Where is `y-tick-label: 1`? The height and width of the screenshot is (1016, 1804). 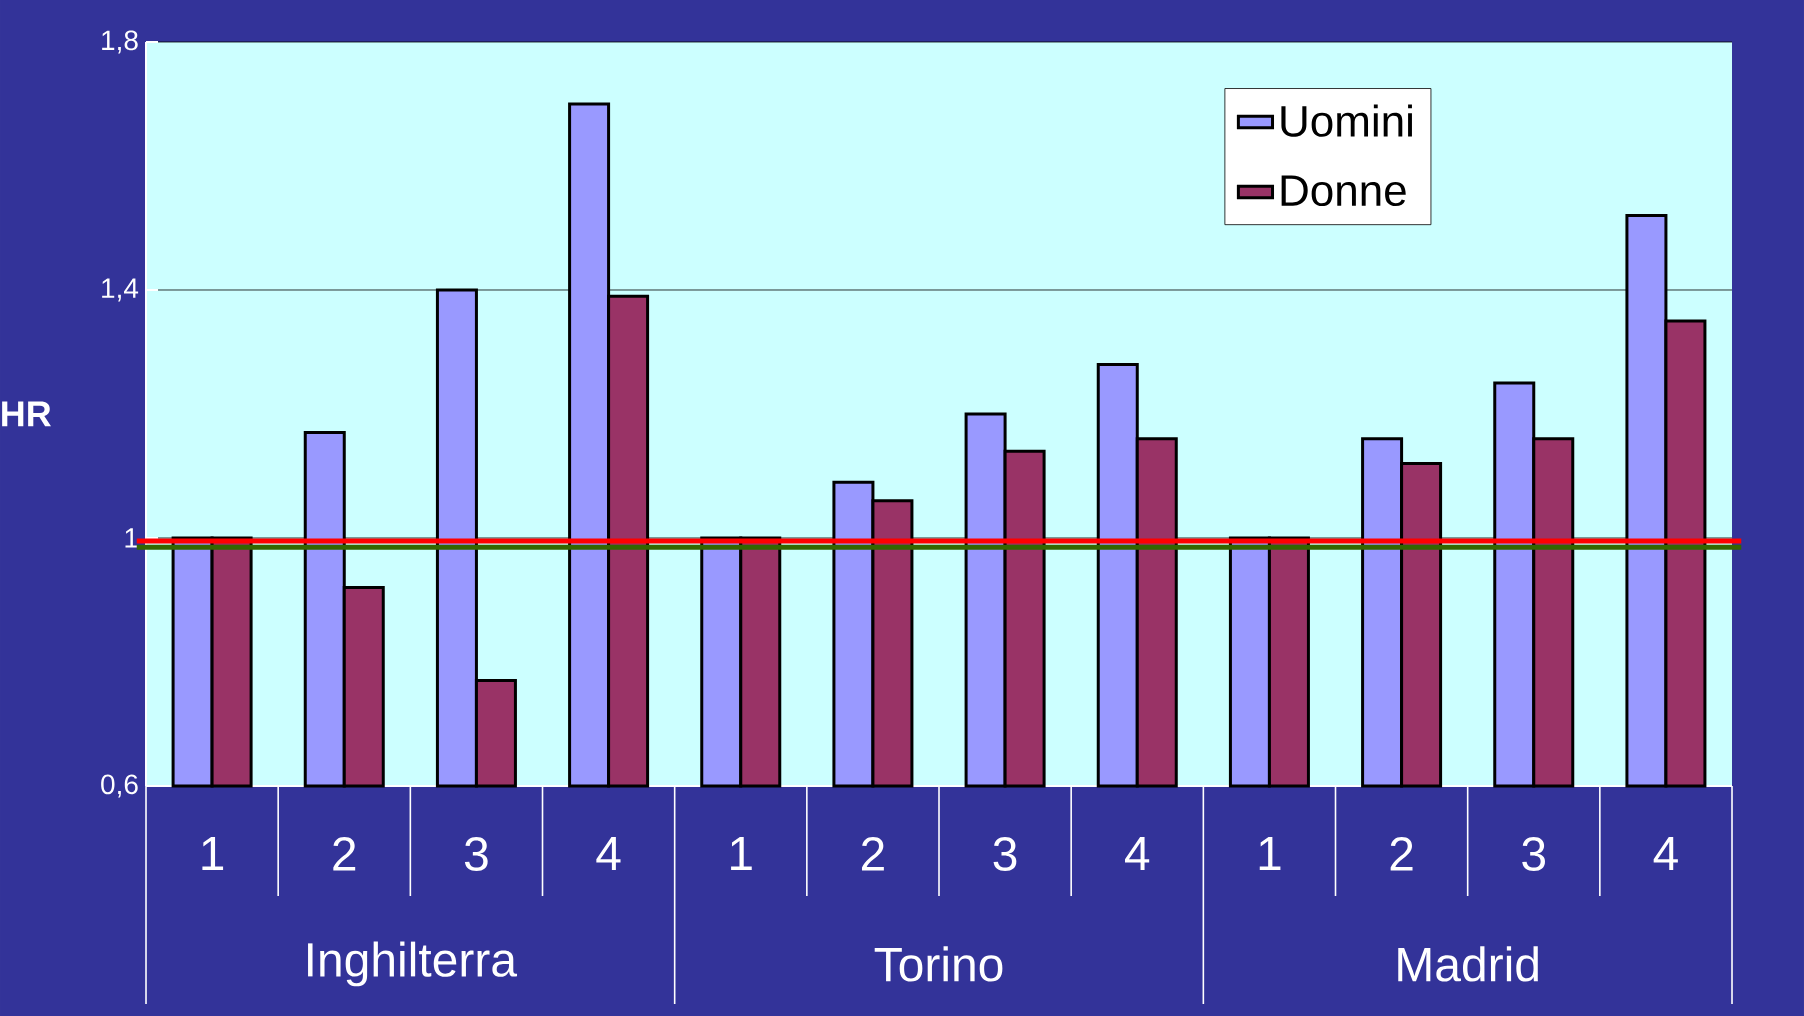
y-tick-label: 1 is located at coordinates (131, 538).